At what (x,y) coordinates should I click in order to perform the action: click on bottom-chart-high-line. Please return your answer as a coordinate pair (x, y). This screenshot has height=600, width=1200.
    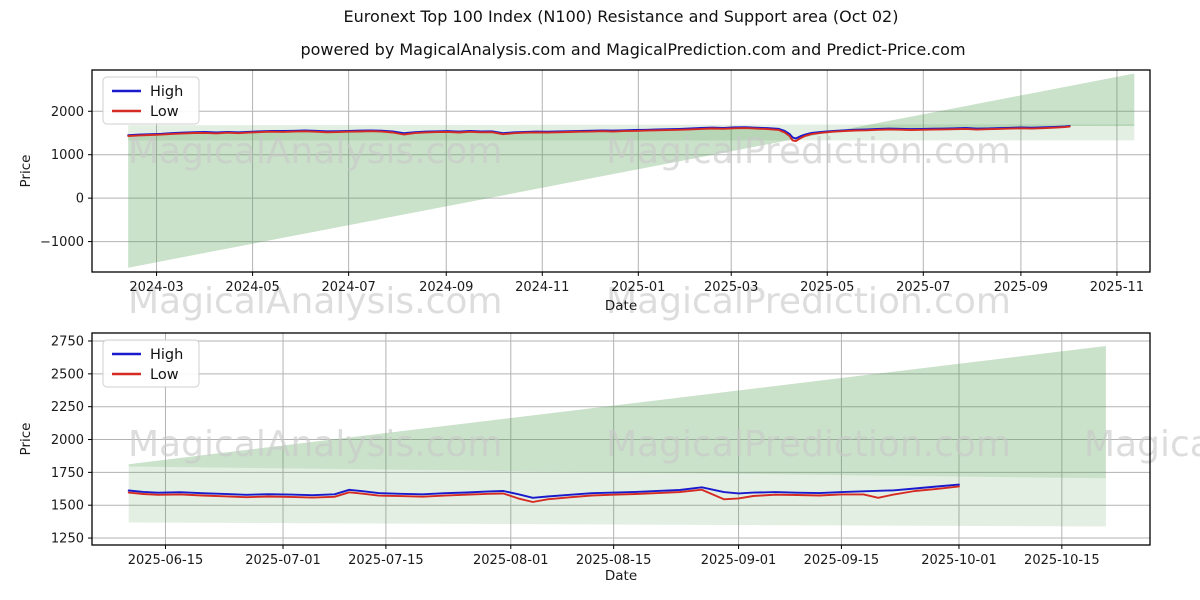
    Looking at the image, I should click on (543, 491).